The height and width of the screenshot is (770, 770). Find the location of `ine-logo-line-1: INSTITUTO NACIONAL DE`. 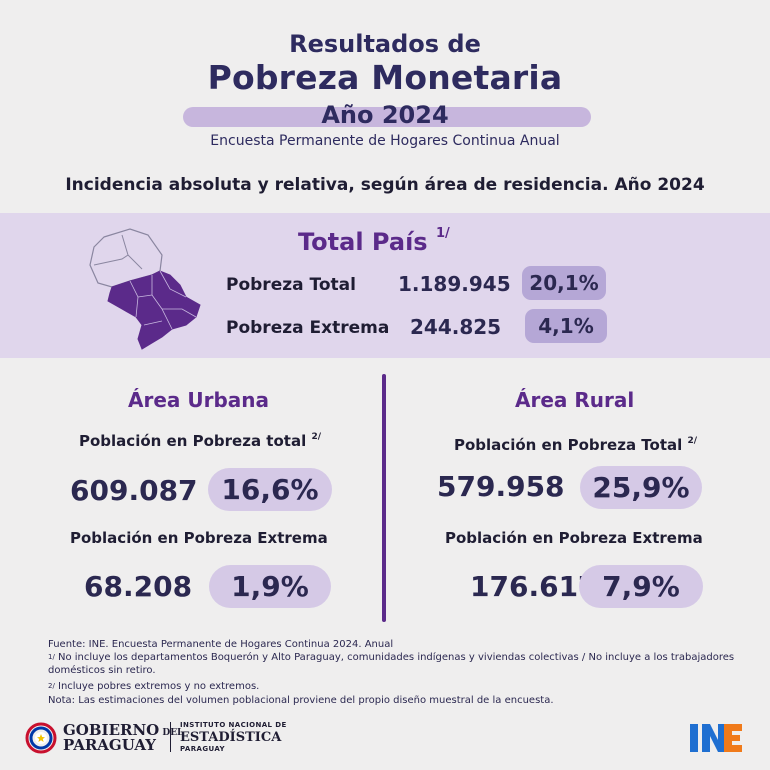

ine-logo-line-1: INSTITUTO NACIONAL DE is located at coordinates (233, 725).